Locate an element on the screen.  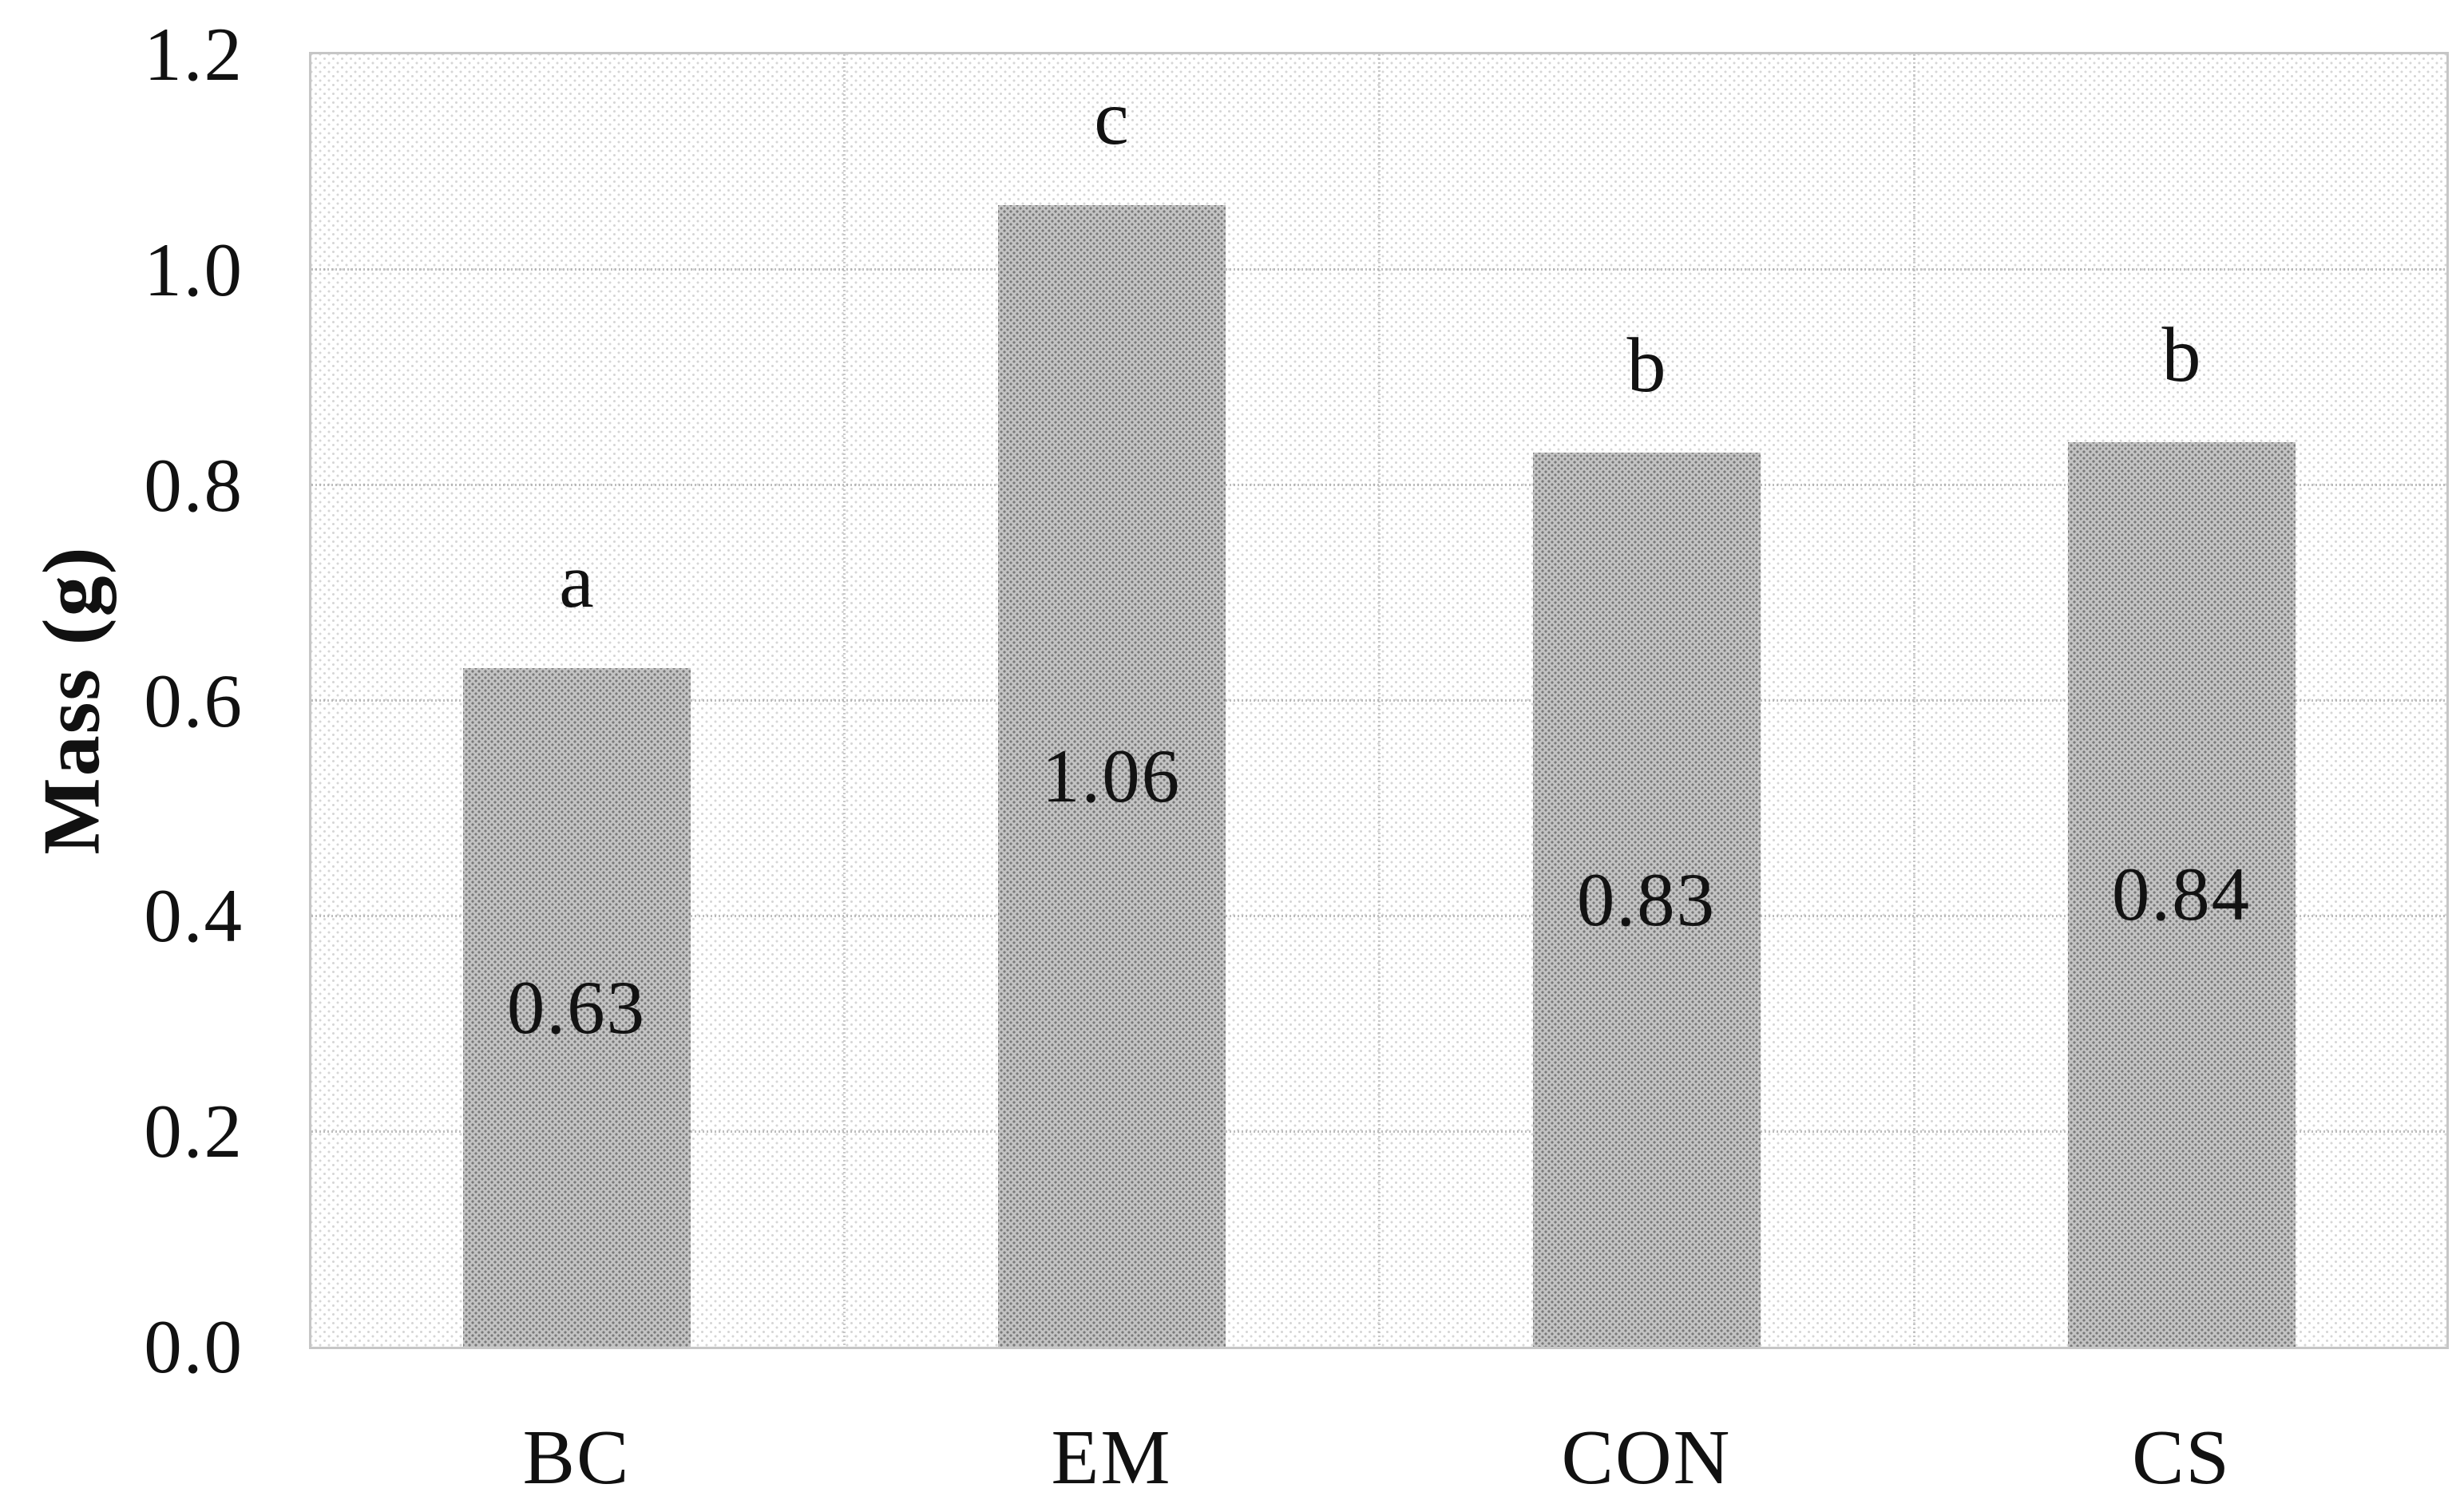
bar-EM is located at coordinates (1111, 775).